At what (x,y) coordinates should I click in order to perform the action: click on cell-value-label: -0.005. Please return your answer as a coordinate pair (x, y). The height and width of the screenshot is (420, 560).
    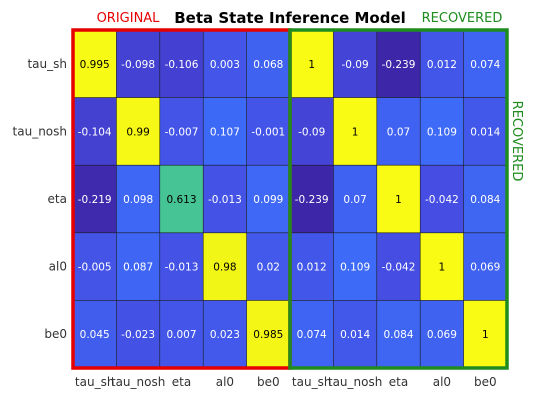
    Looking at the image, I should click on (95, 268).